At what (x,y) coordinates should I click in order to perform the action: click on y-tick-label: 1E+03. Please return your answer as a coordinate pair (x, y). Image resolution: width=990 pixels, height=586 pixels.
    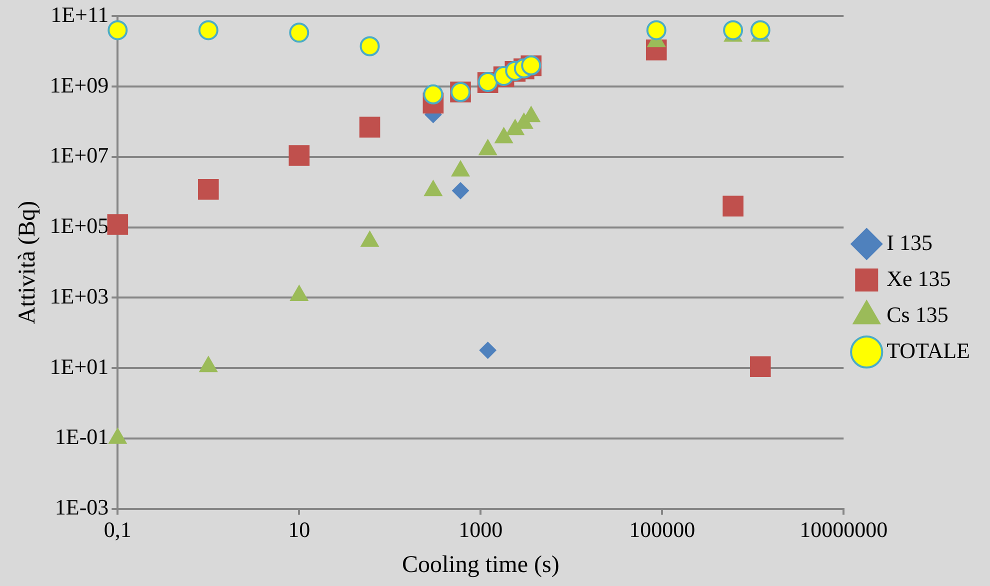
    Looking at the image, I should click on (79, 295).